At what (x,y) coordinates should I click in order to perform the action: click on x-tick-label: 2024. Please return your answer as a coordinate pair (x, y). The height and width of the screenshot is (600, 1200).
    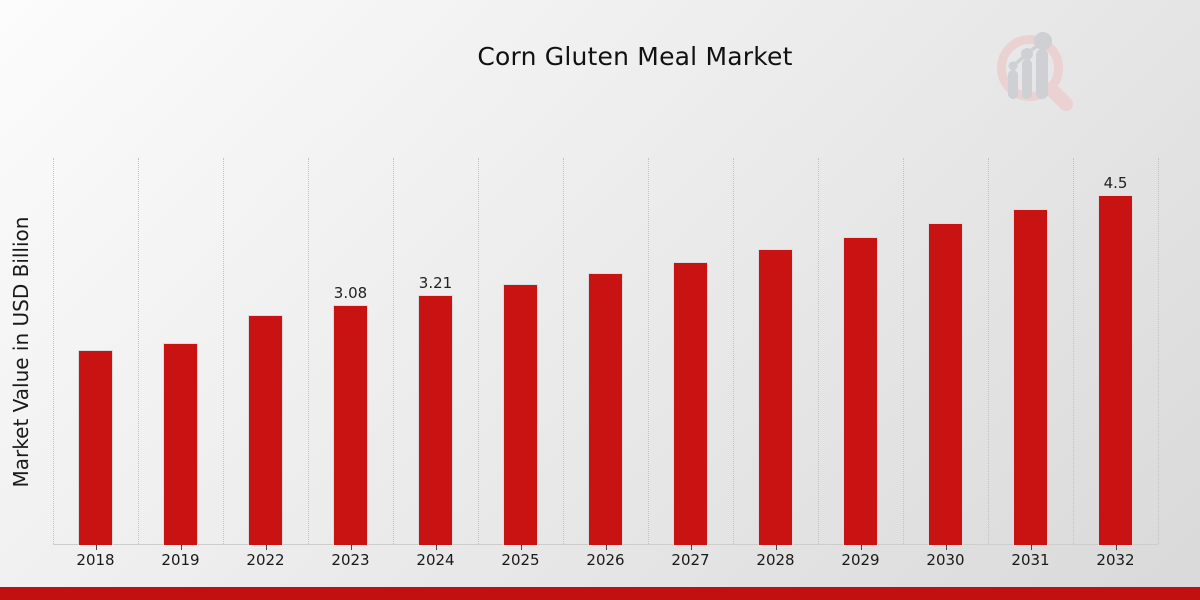
    Looking at the image, I should click on (435, 560).